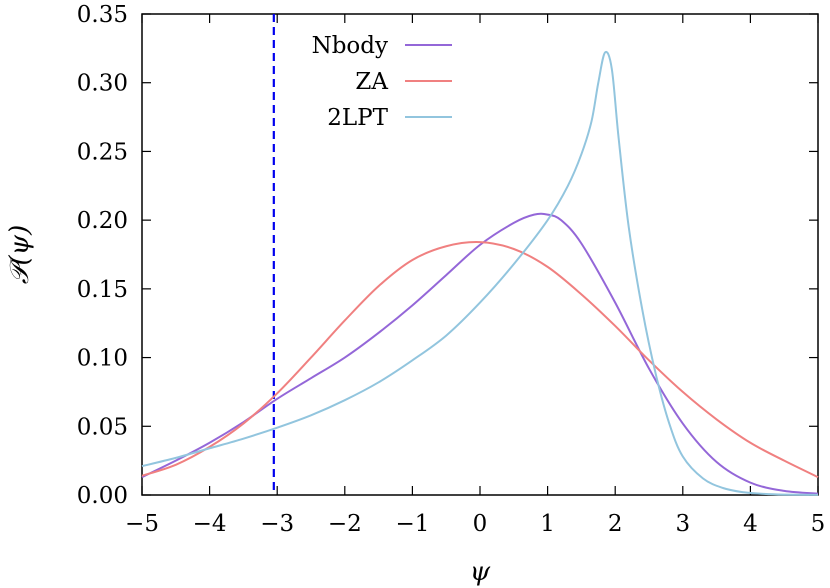  I want to click on x-tick-label: 0, so click(480, 524).